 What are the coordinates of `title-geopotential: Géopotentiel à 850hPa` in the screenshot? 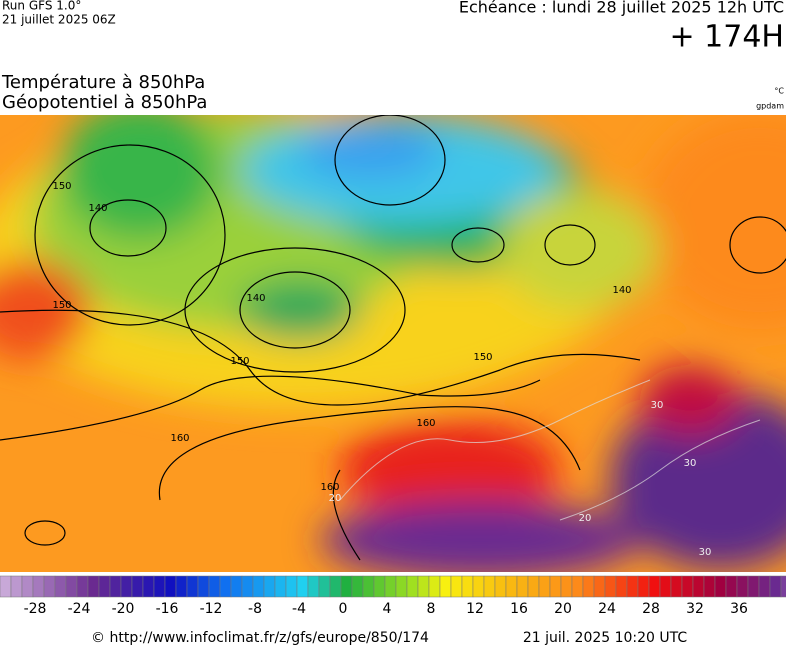 It's located at (104, 102).